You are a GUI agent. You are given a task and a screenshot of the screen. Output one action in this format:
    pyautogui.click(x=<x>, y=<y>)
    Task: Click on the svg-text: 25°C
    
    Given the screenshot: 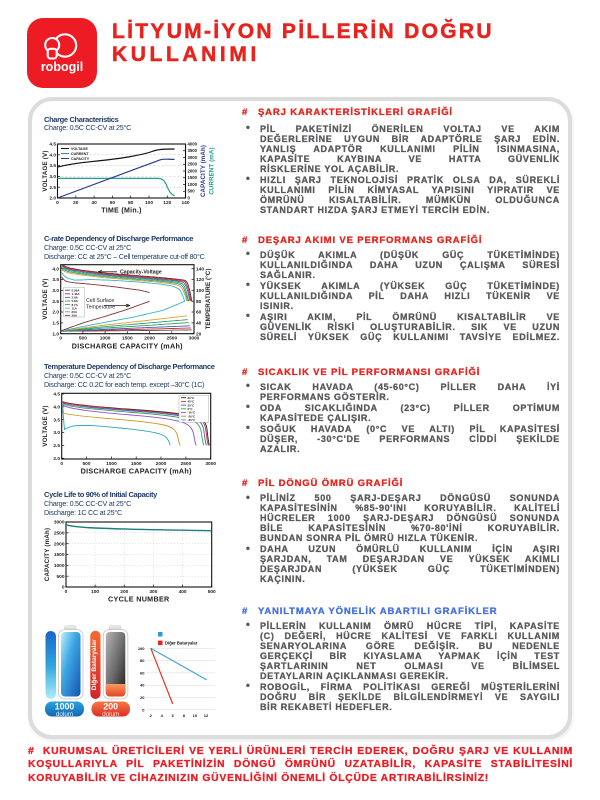 What is the action you would take?
    pyautogui.click(x=192, y=405)
    